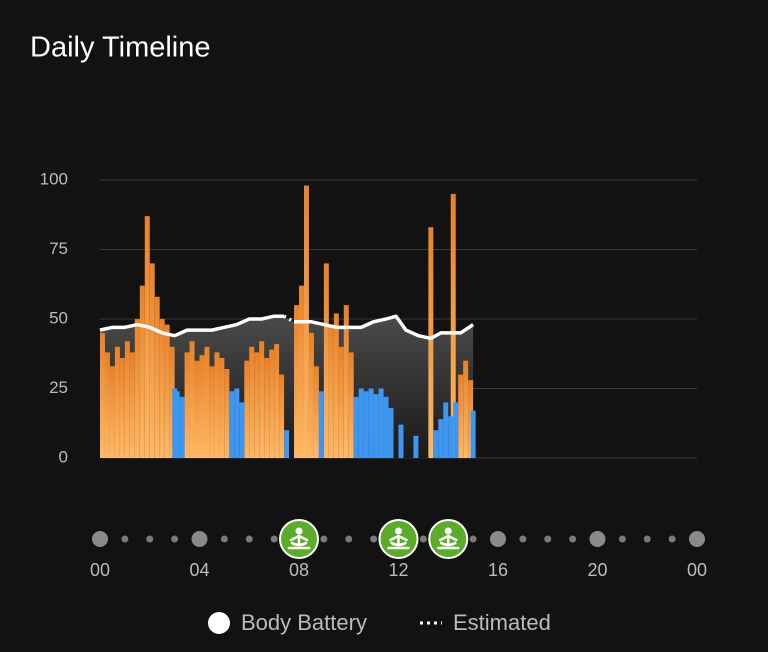  What do you see at coordinates (398, 570) in the screenshot?
I see `x-tick-label: 12` at bounding box center [398, 570].